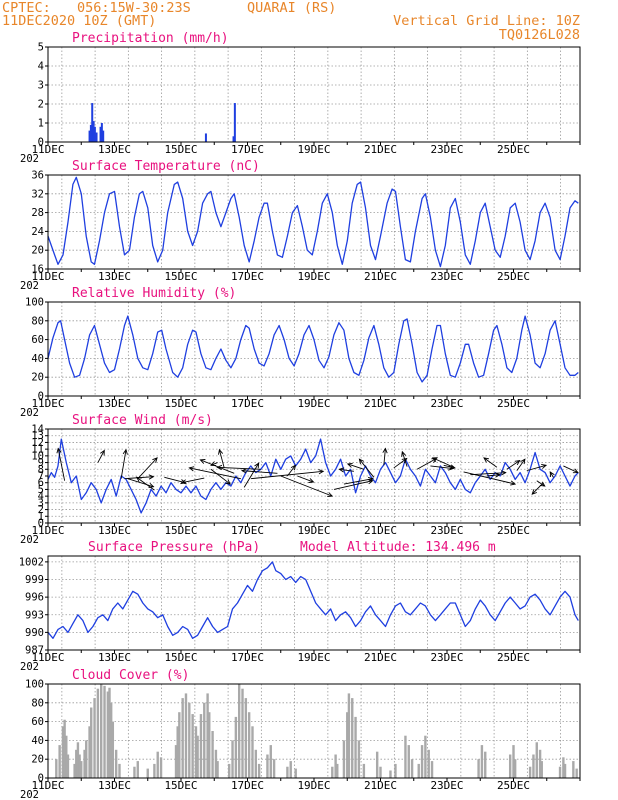 The width and height of the screenshot is (618, 800). What do you see at coordinates (446, 276) in the screenshot?
I see `temp-xtick-label: 23DEC` at bounding box center [446, 276].